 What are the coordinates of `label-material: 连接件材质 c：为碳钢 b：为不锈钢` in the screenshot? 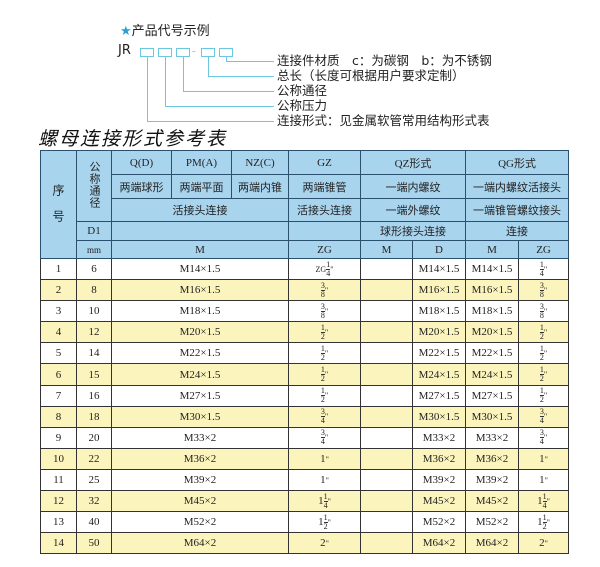 It's located at (384, 60).